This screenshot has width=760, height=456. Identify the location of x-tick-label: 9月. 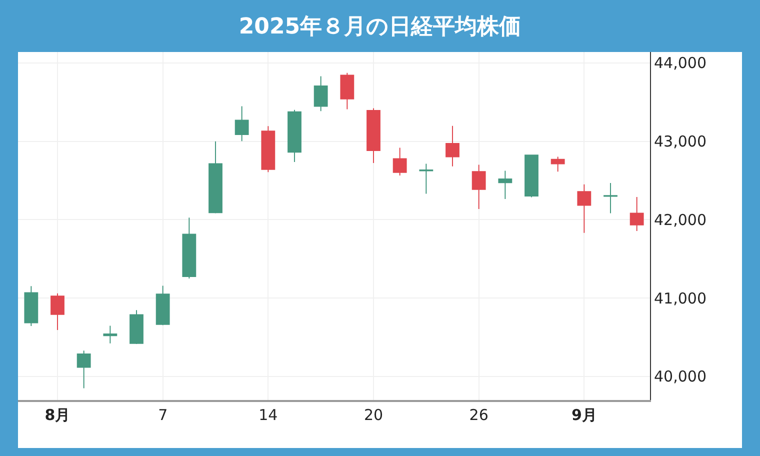
(584, 415).